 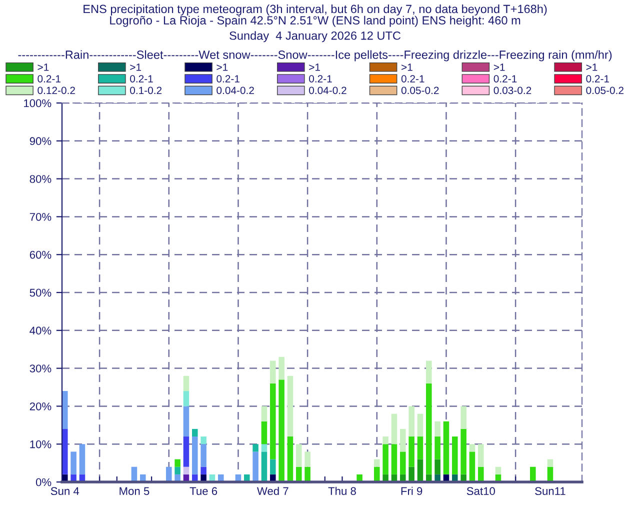 What do you see at coordinates (146, 90) in the screenshot?
I see `legend-label: 0.1-0.2` at bounding box center [146, 90].